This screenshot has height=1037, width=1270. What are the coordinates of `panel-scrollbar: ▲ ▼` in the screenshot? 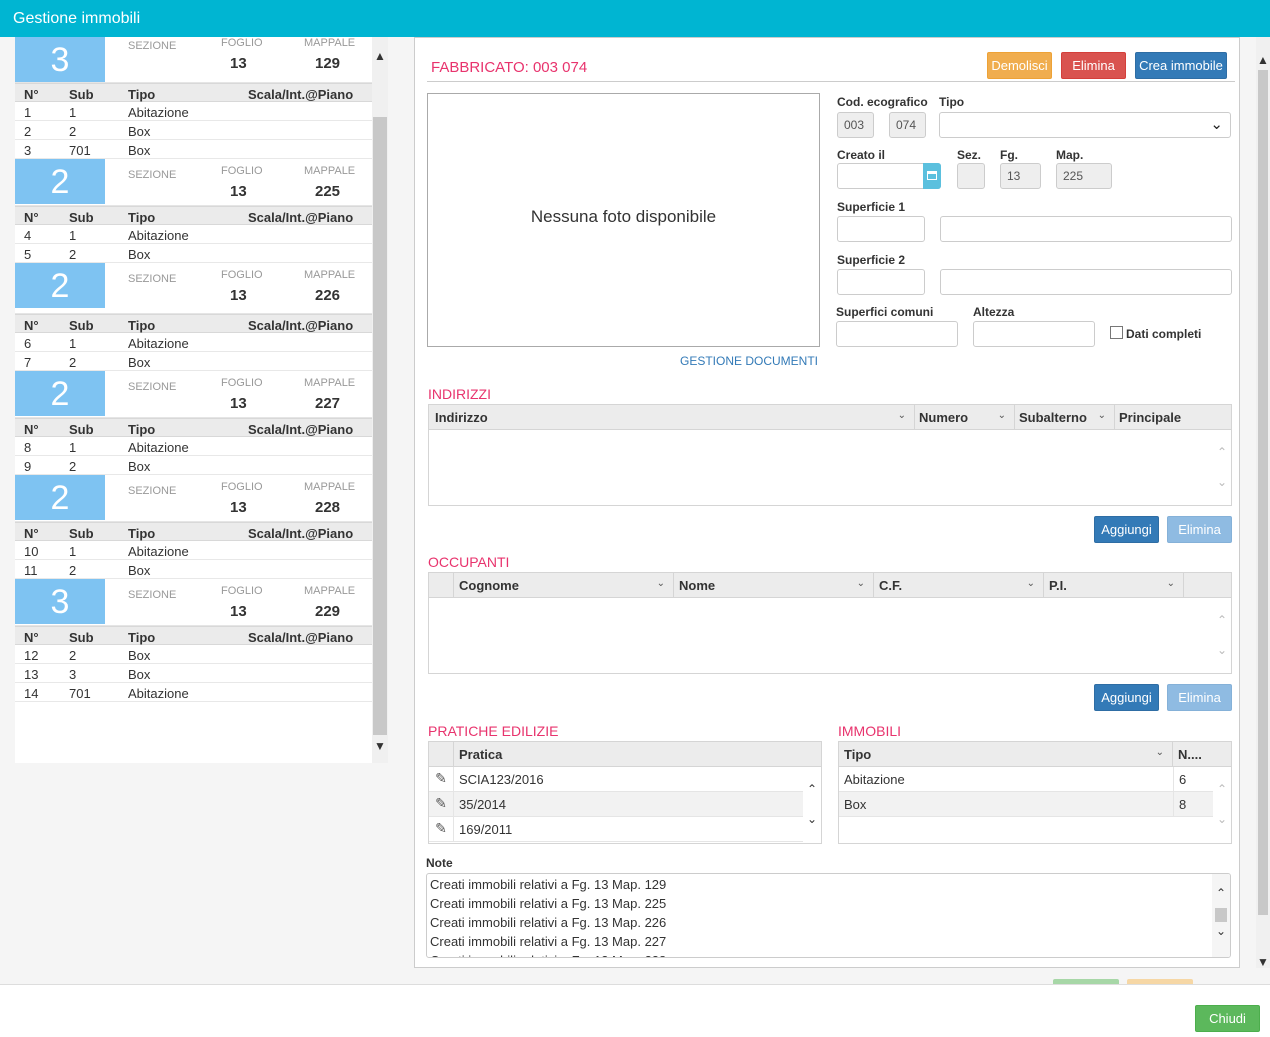 It's located at (1263, 503).